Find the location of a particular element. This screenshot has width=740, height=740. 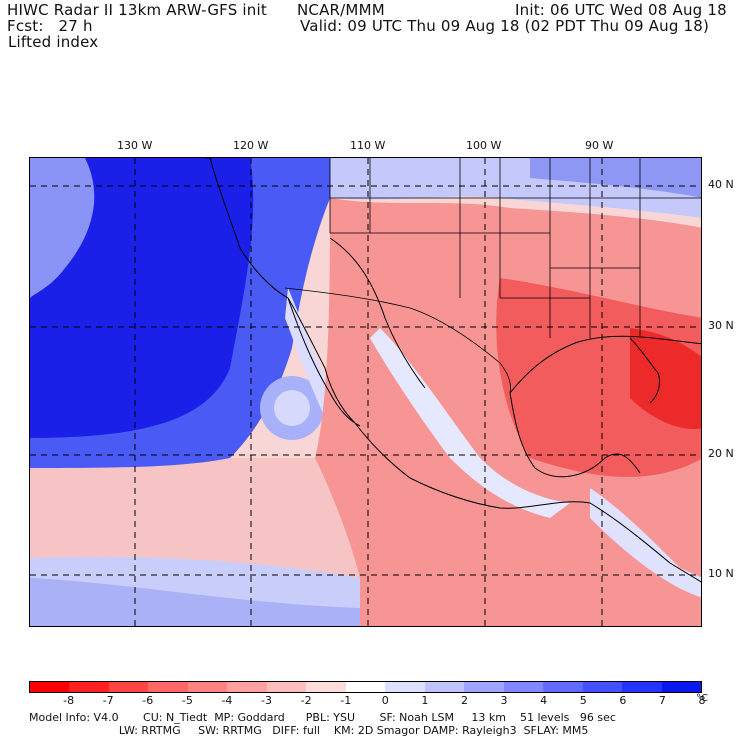

state-border-horizontals is located at coordinates (515, 248).